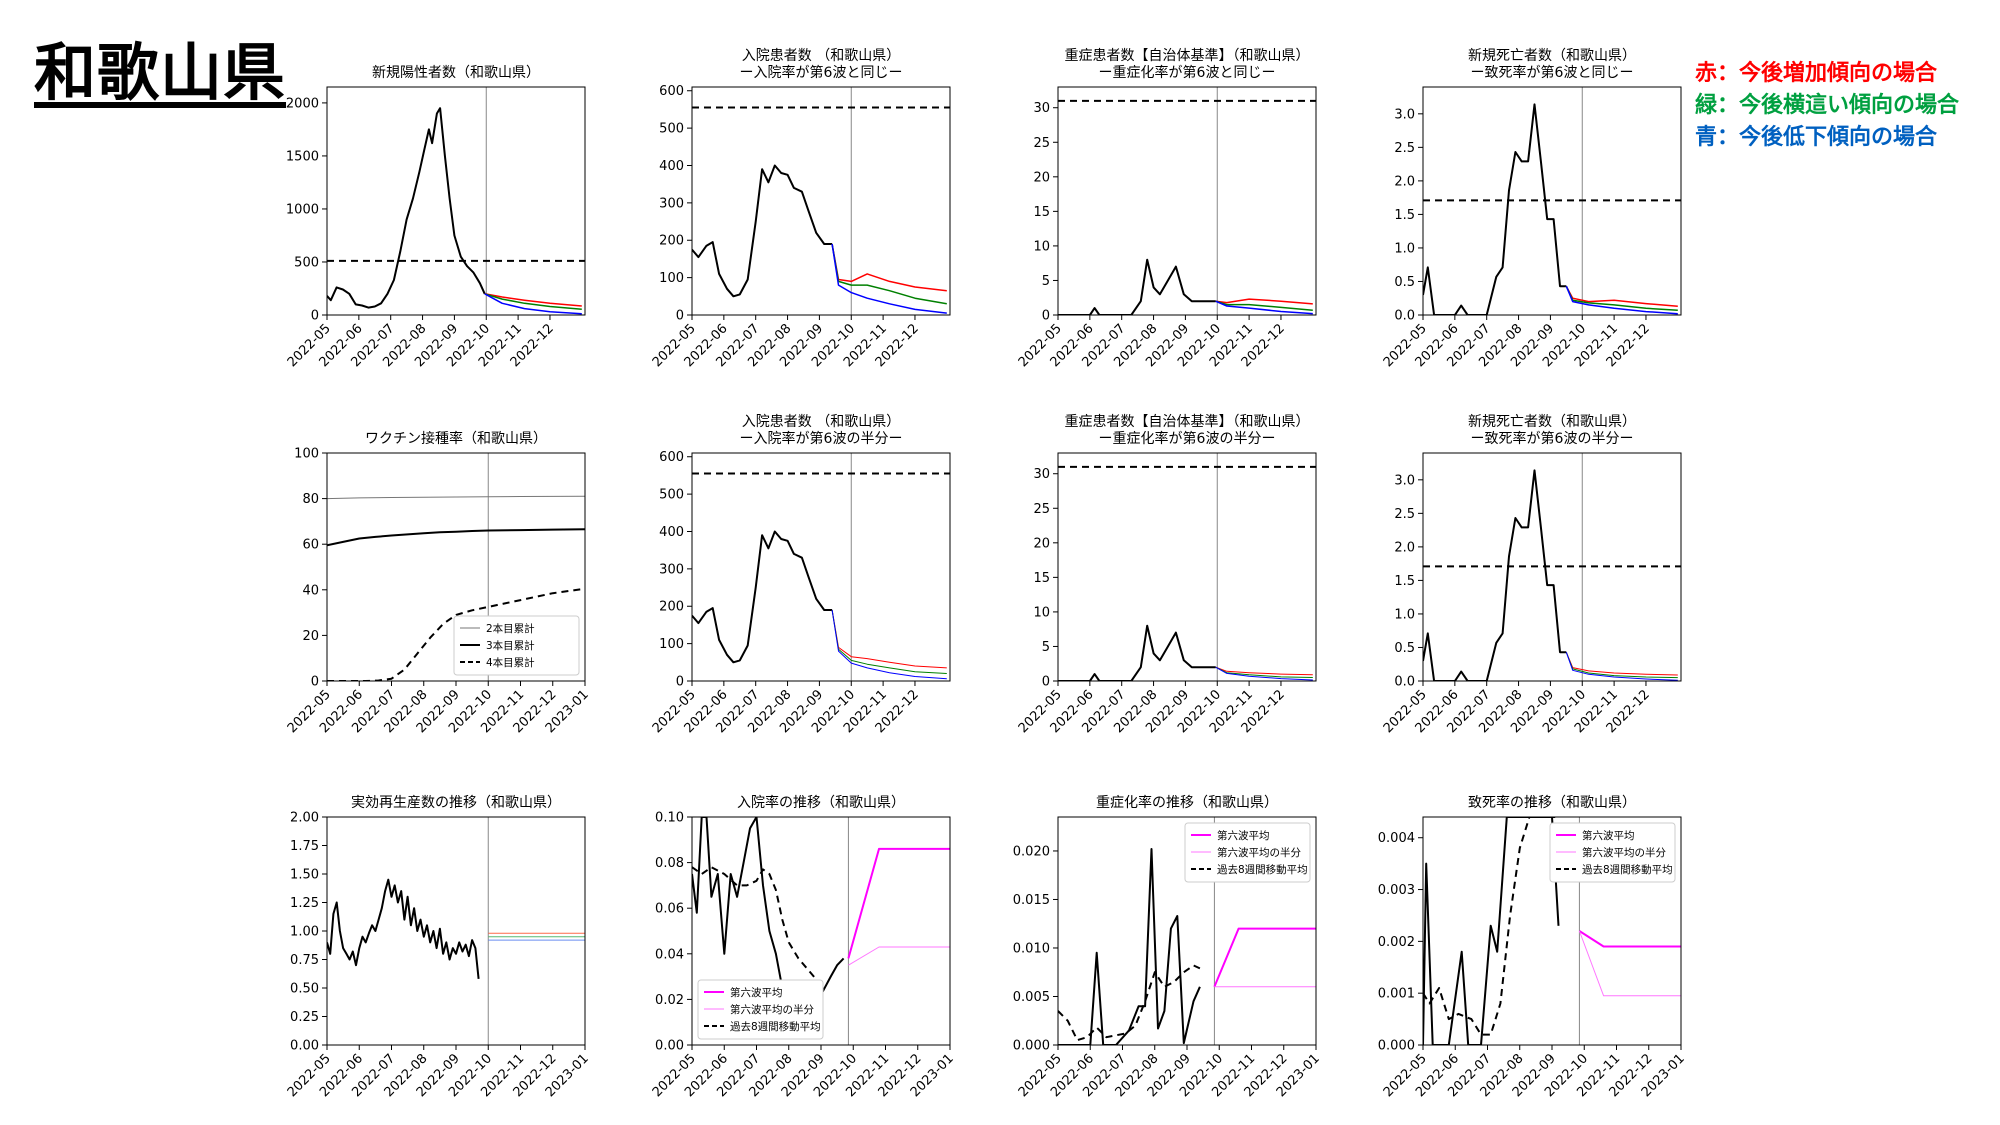 The image size is (2000, 1125). What do you see at coordinates (669, 1046) in the screenshot?
I see `y-tick-label: 0.00` at bounding box center [669, 1046].